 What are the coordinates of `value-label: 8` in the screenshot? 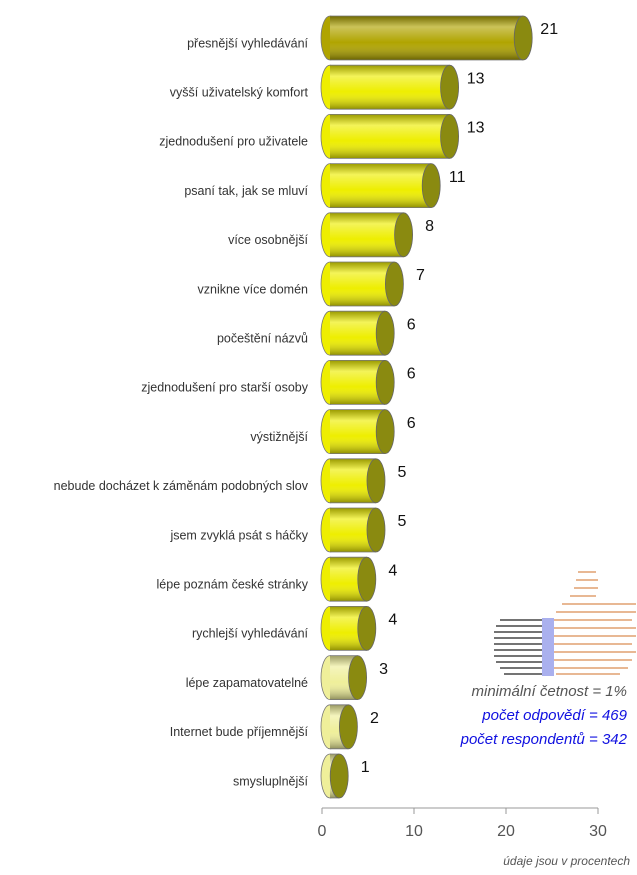 It's located at (429, 226).